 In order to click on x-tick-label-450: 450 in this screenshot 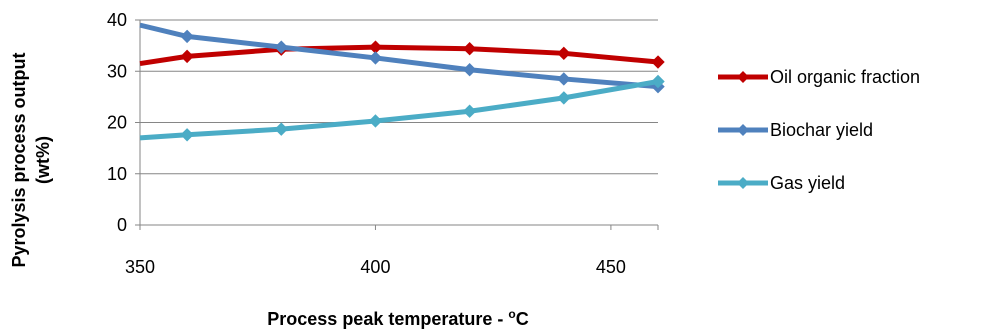, I will do `click(611, 267)`.